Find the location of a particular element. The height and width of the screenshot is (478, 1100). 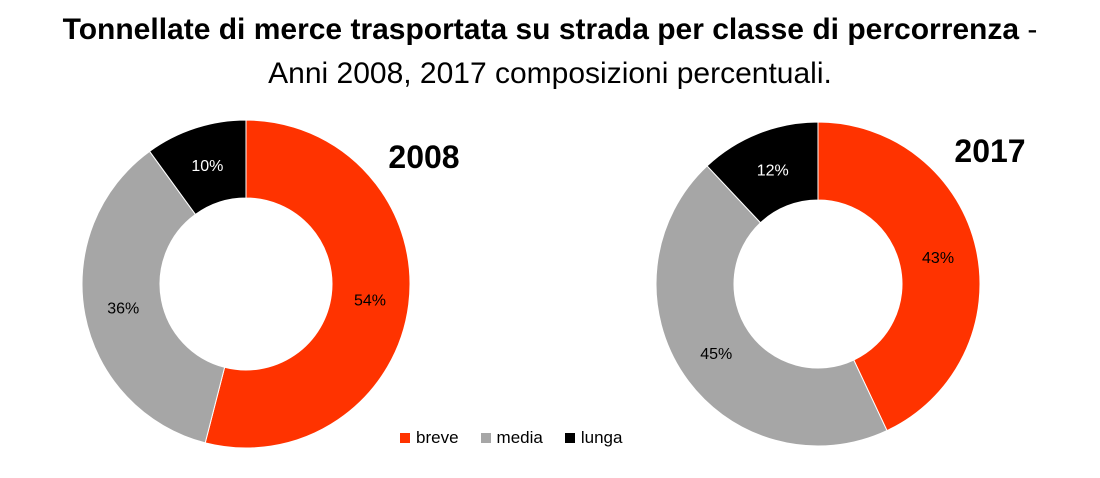

legend-label-lunga: lunga is located at coordinates (601, 437).